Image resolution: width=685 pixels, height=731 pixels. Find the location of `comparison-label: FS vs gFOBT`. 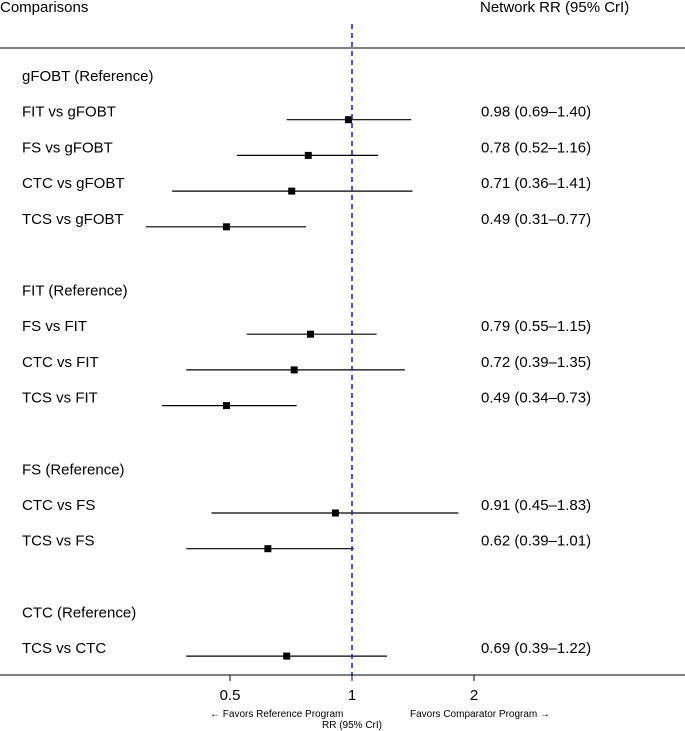

comparison-label: FS vs gFOBT is located at coordinates (67, 147).